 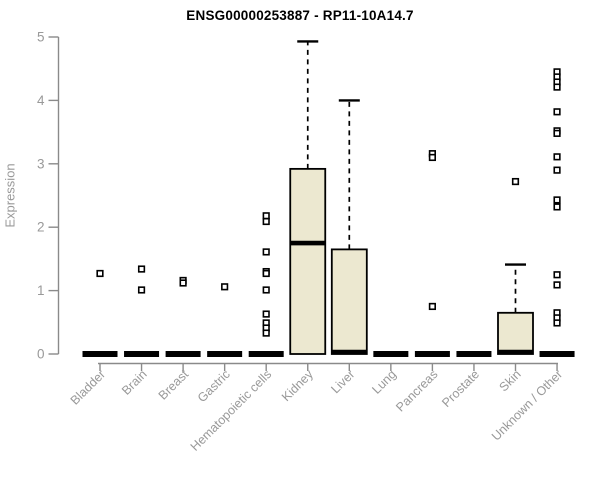 I want to click on outlier-breast, so click(x=183, y=283).